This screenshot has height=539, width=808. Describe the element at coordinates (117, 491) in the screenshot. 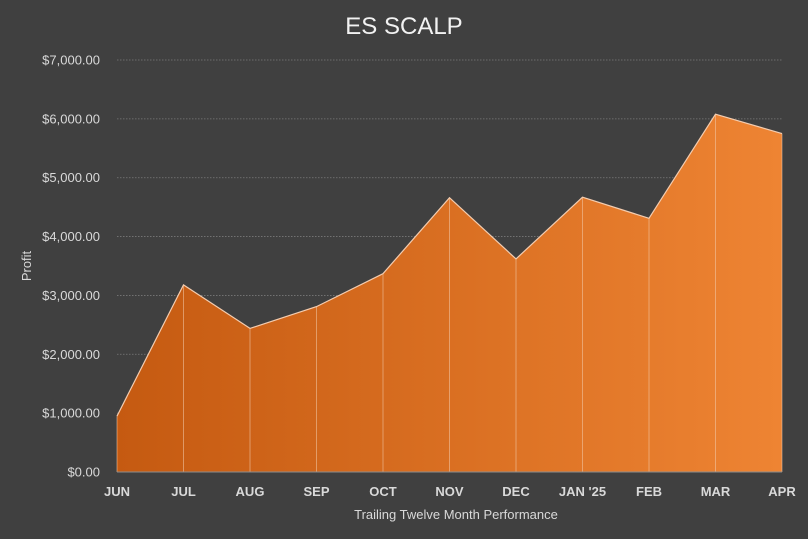

I see `x-tick-label: JUN` at that location.